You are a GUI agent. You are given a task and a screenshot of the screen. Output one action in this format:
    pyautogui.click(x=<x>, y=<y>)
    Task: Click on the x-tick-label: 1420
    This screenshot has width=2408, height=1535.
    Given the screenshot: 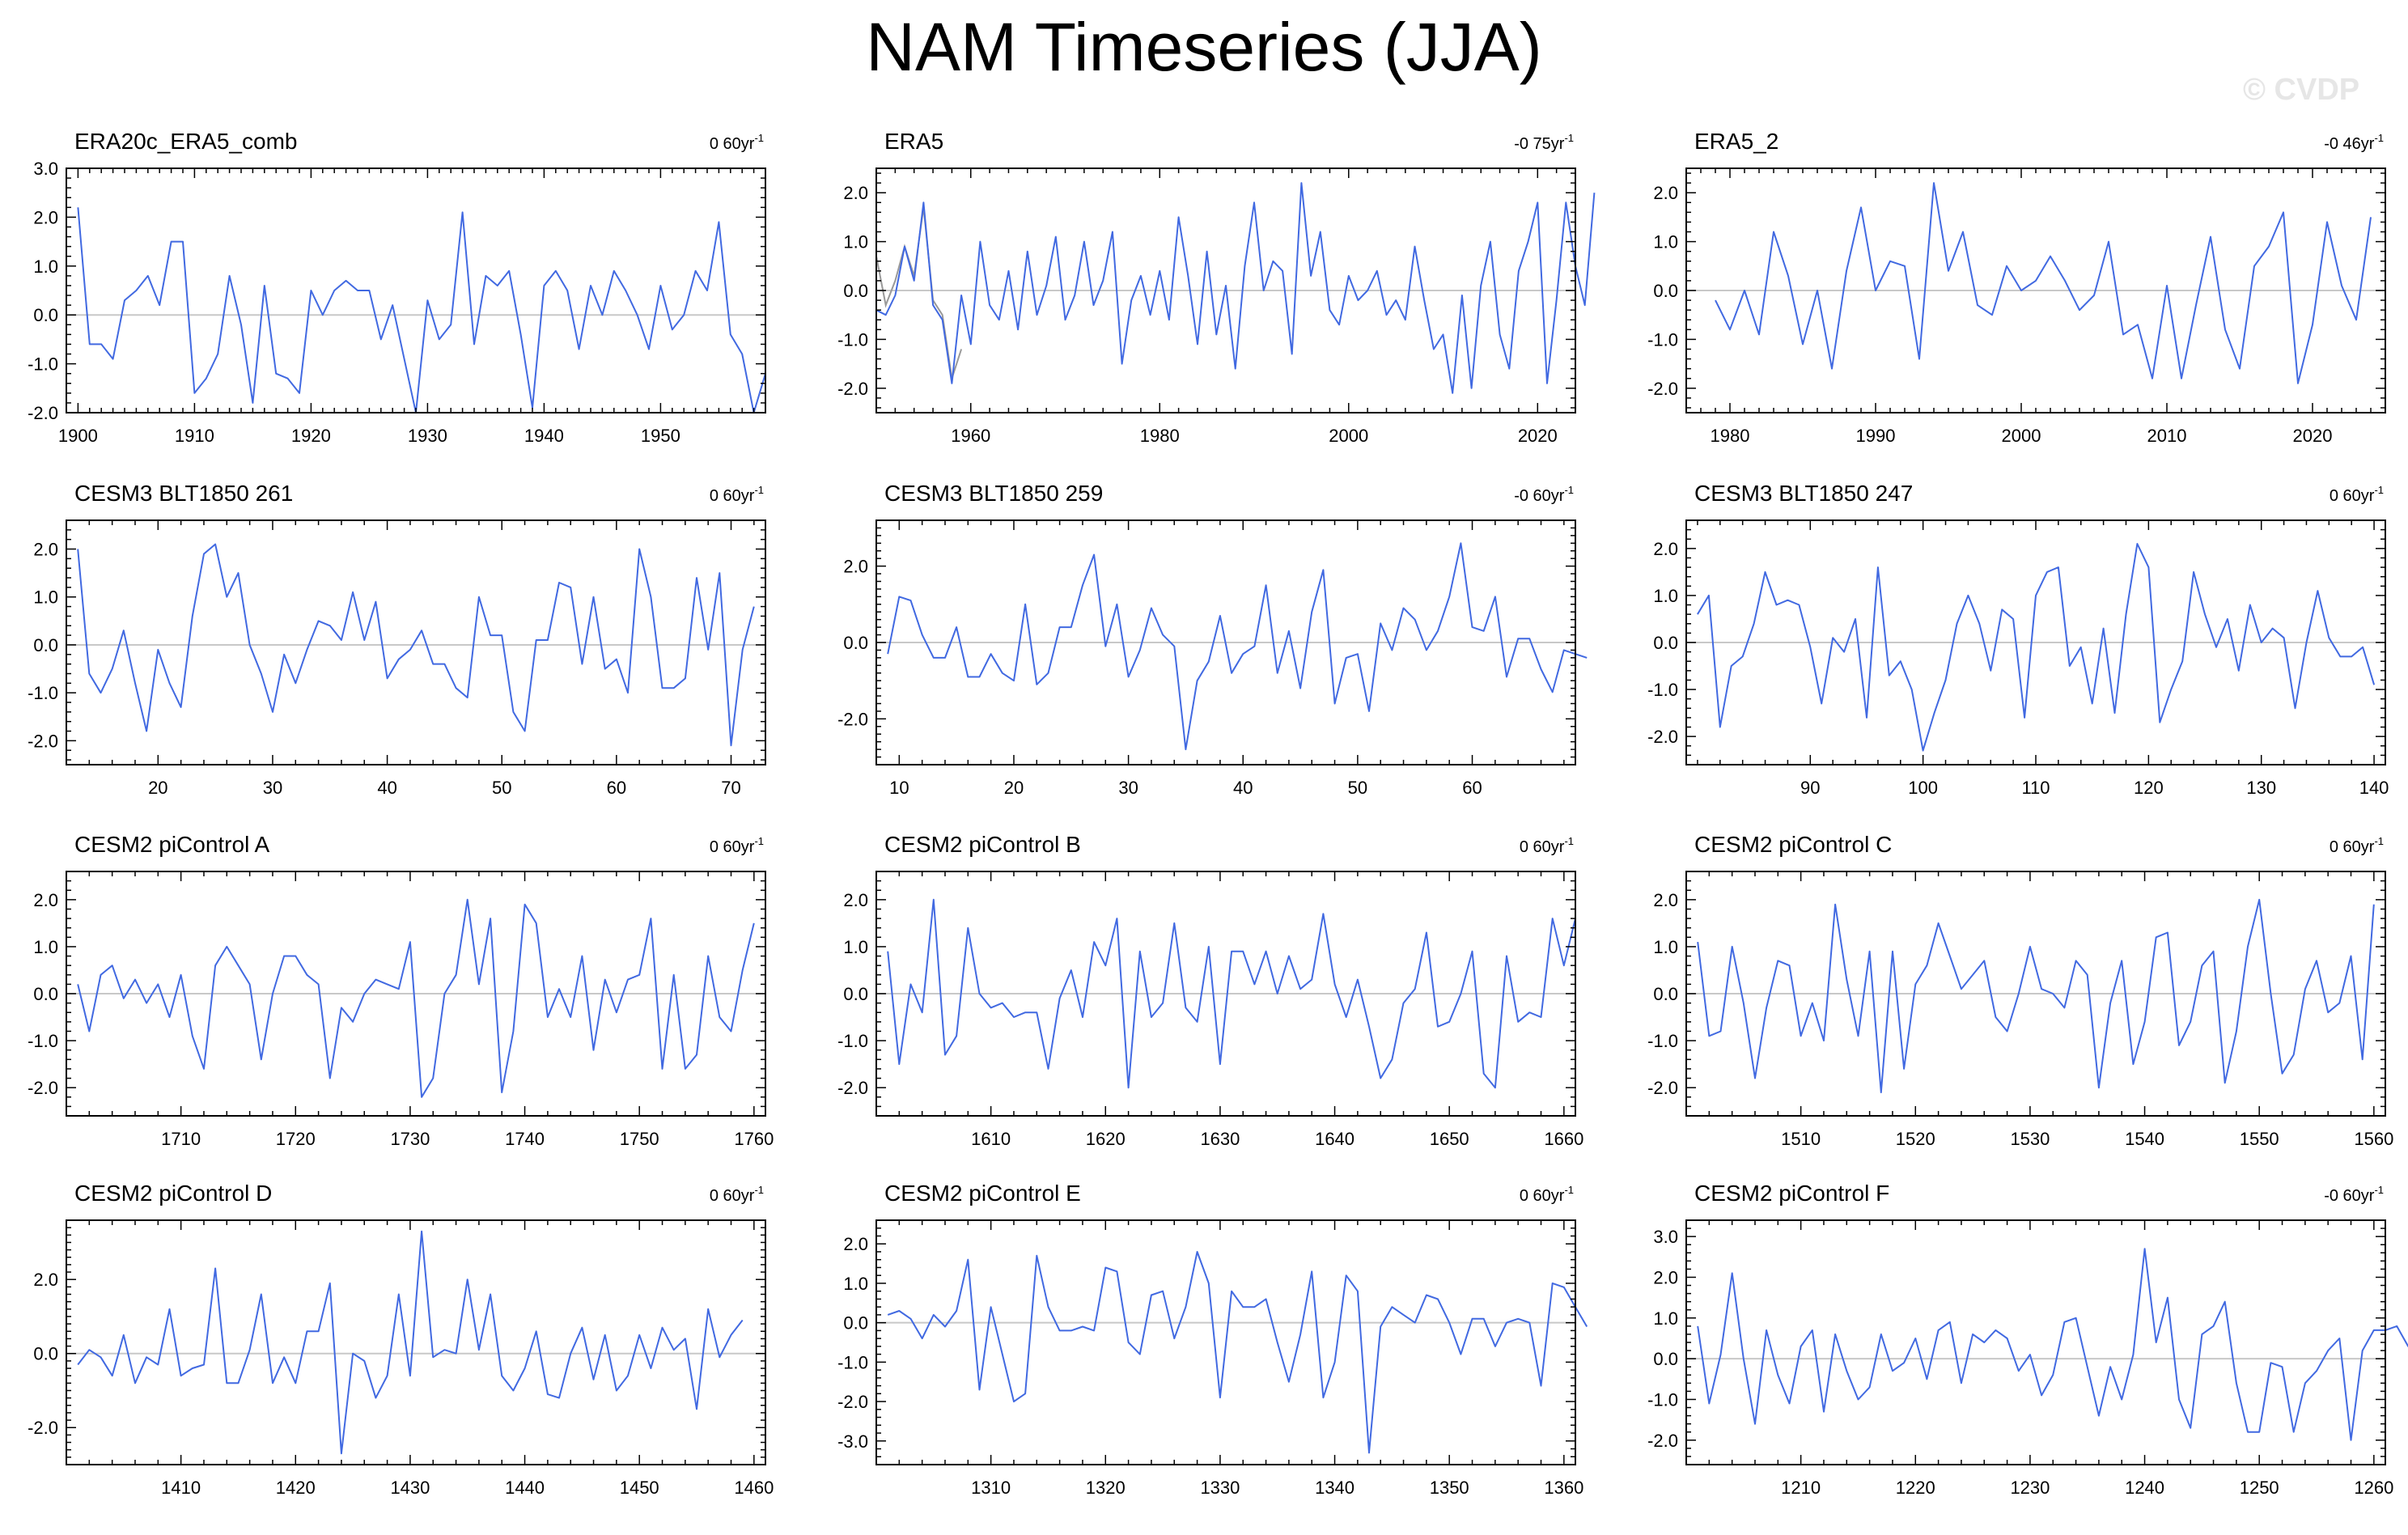 What is the action you would take?
    pyautogui.click(x=296, y=1488)
    